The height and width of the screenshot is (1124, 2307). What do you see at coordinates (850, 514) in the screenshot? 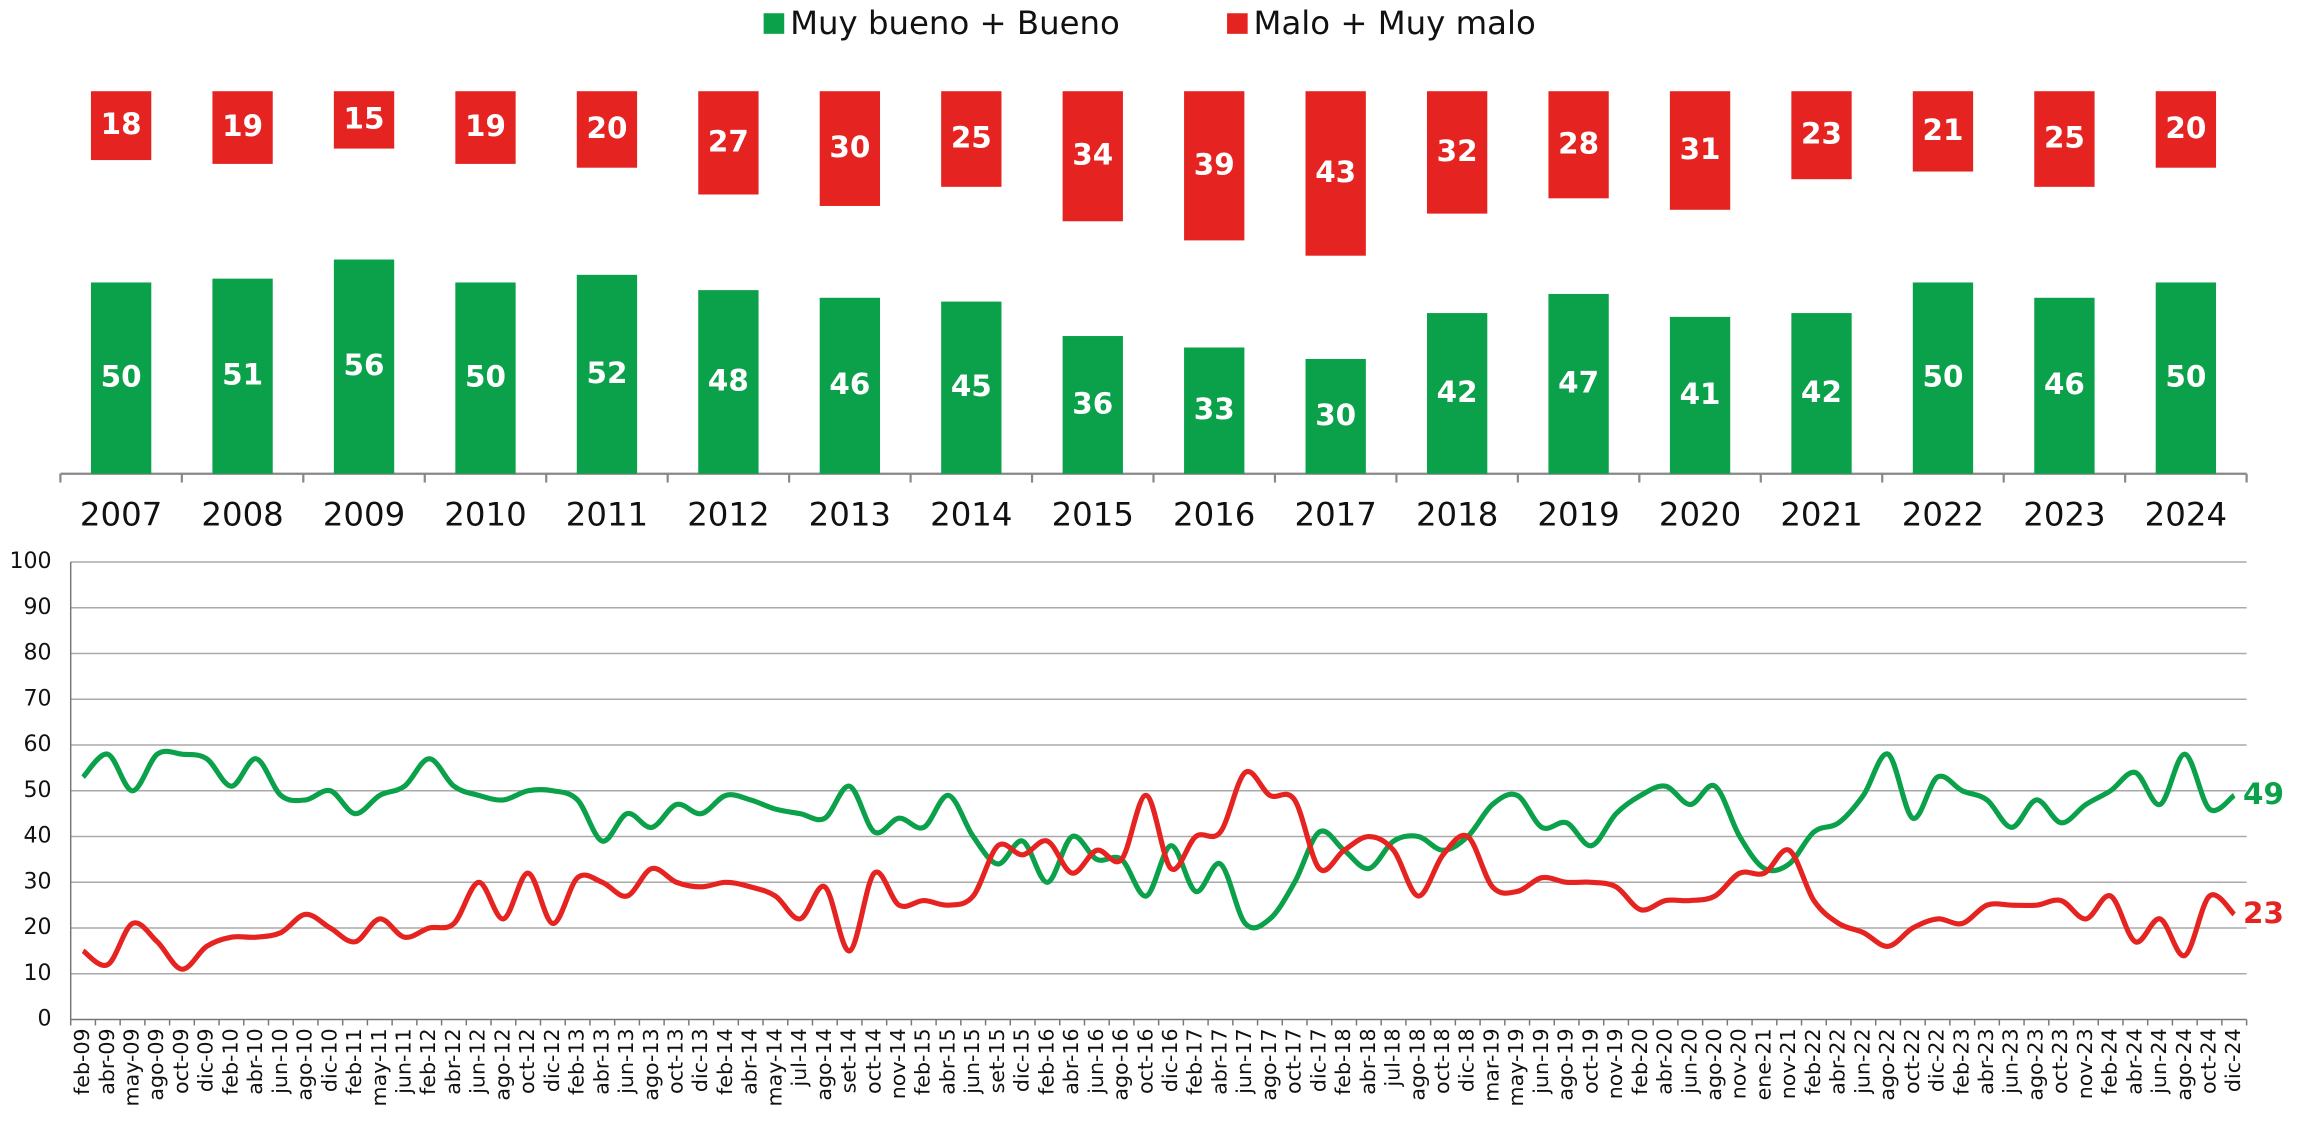
I see `x-tick-label: 2013` at bounding box center [850, 514].